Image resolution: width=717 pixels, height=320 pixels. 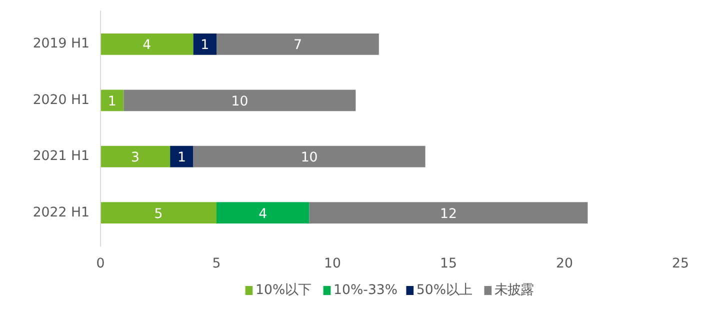 What do you see at coordinates (332, 264) in the screenshot?
I see `x-tick-label: 10` at bounding box center [332, 264].